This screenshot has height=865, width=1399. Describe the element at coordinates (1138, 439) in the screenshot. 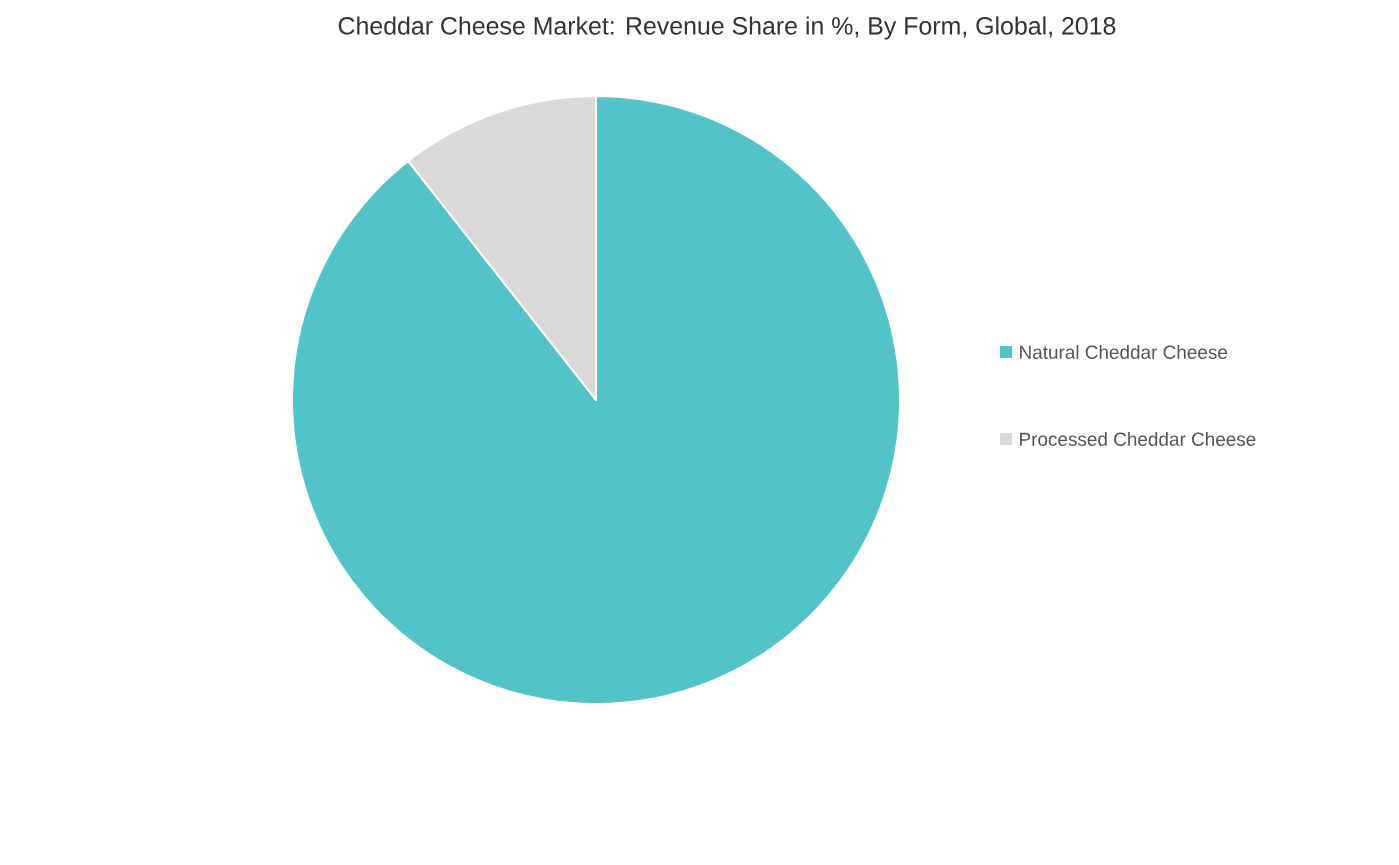

I see `legend-label: Processed Cheddar Cheese` at that location.